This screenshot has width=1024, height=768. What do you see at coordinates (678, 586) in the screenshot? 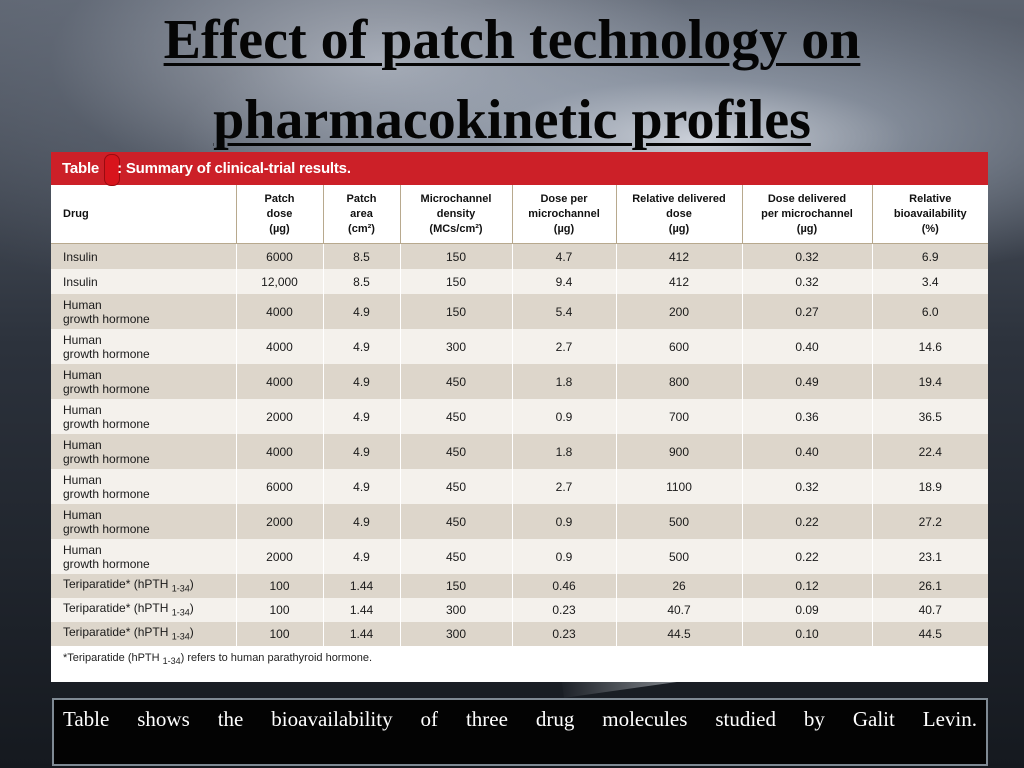
I see `cell-rdd: 26` at bounding box center [678, 586].